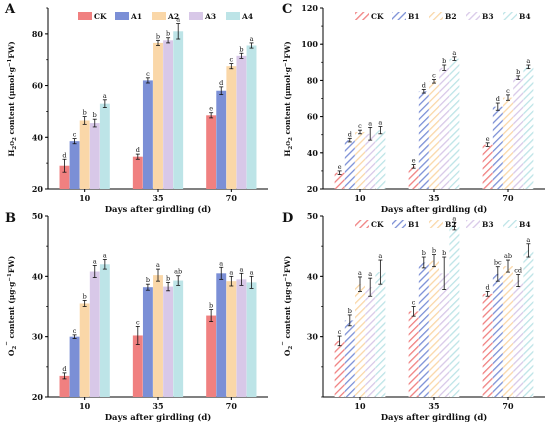  What do you see at coordinates (11, 101) in the screenshot?
I see `y-axis-label-part: content (μmol·g` at bounding box center [11, 101].